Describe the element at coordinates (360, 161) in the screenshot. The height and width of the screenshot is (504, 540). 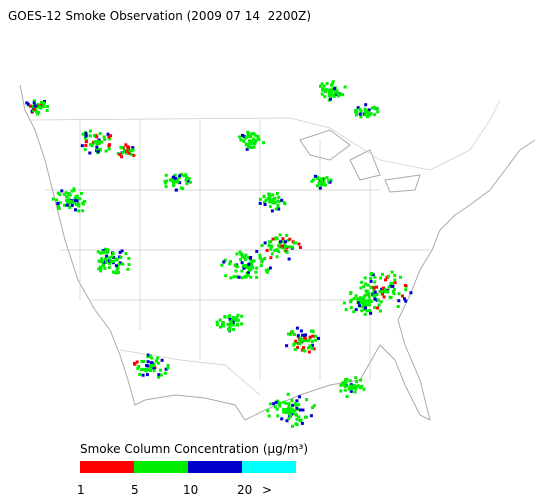
I see `great-lakes` at that location.